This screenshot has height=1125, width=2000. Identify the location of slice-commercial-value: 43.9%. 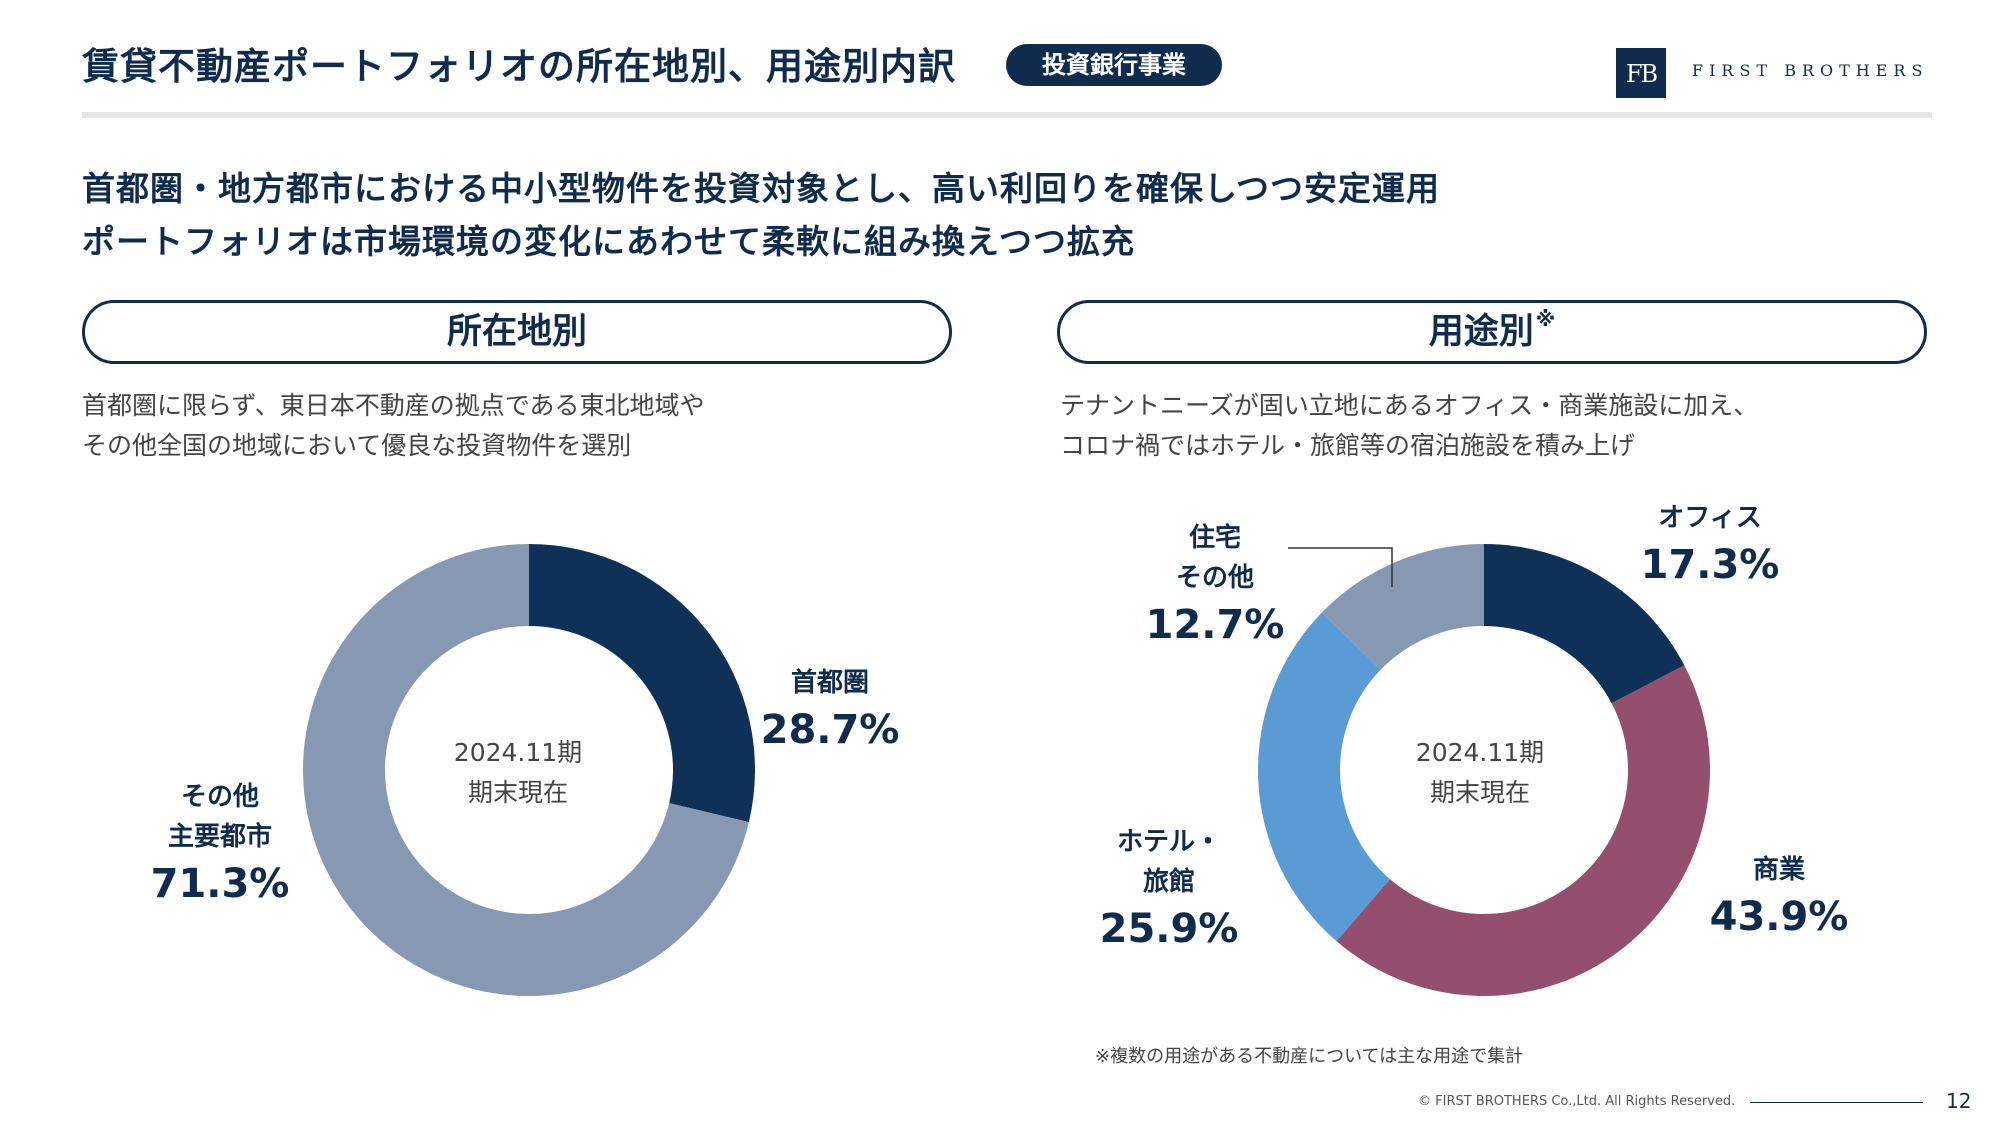
(1779, 917).